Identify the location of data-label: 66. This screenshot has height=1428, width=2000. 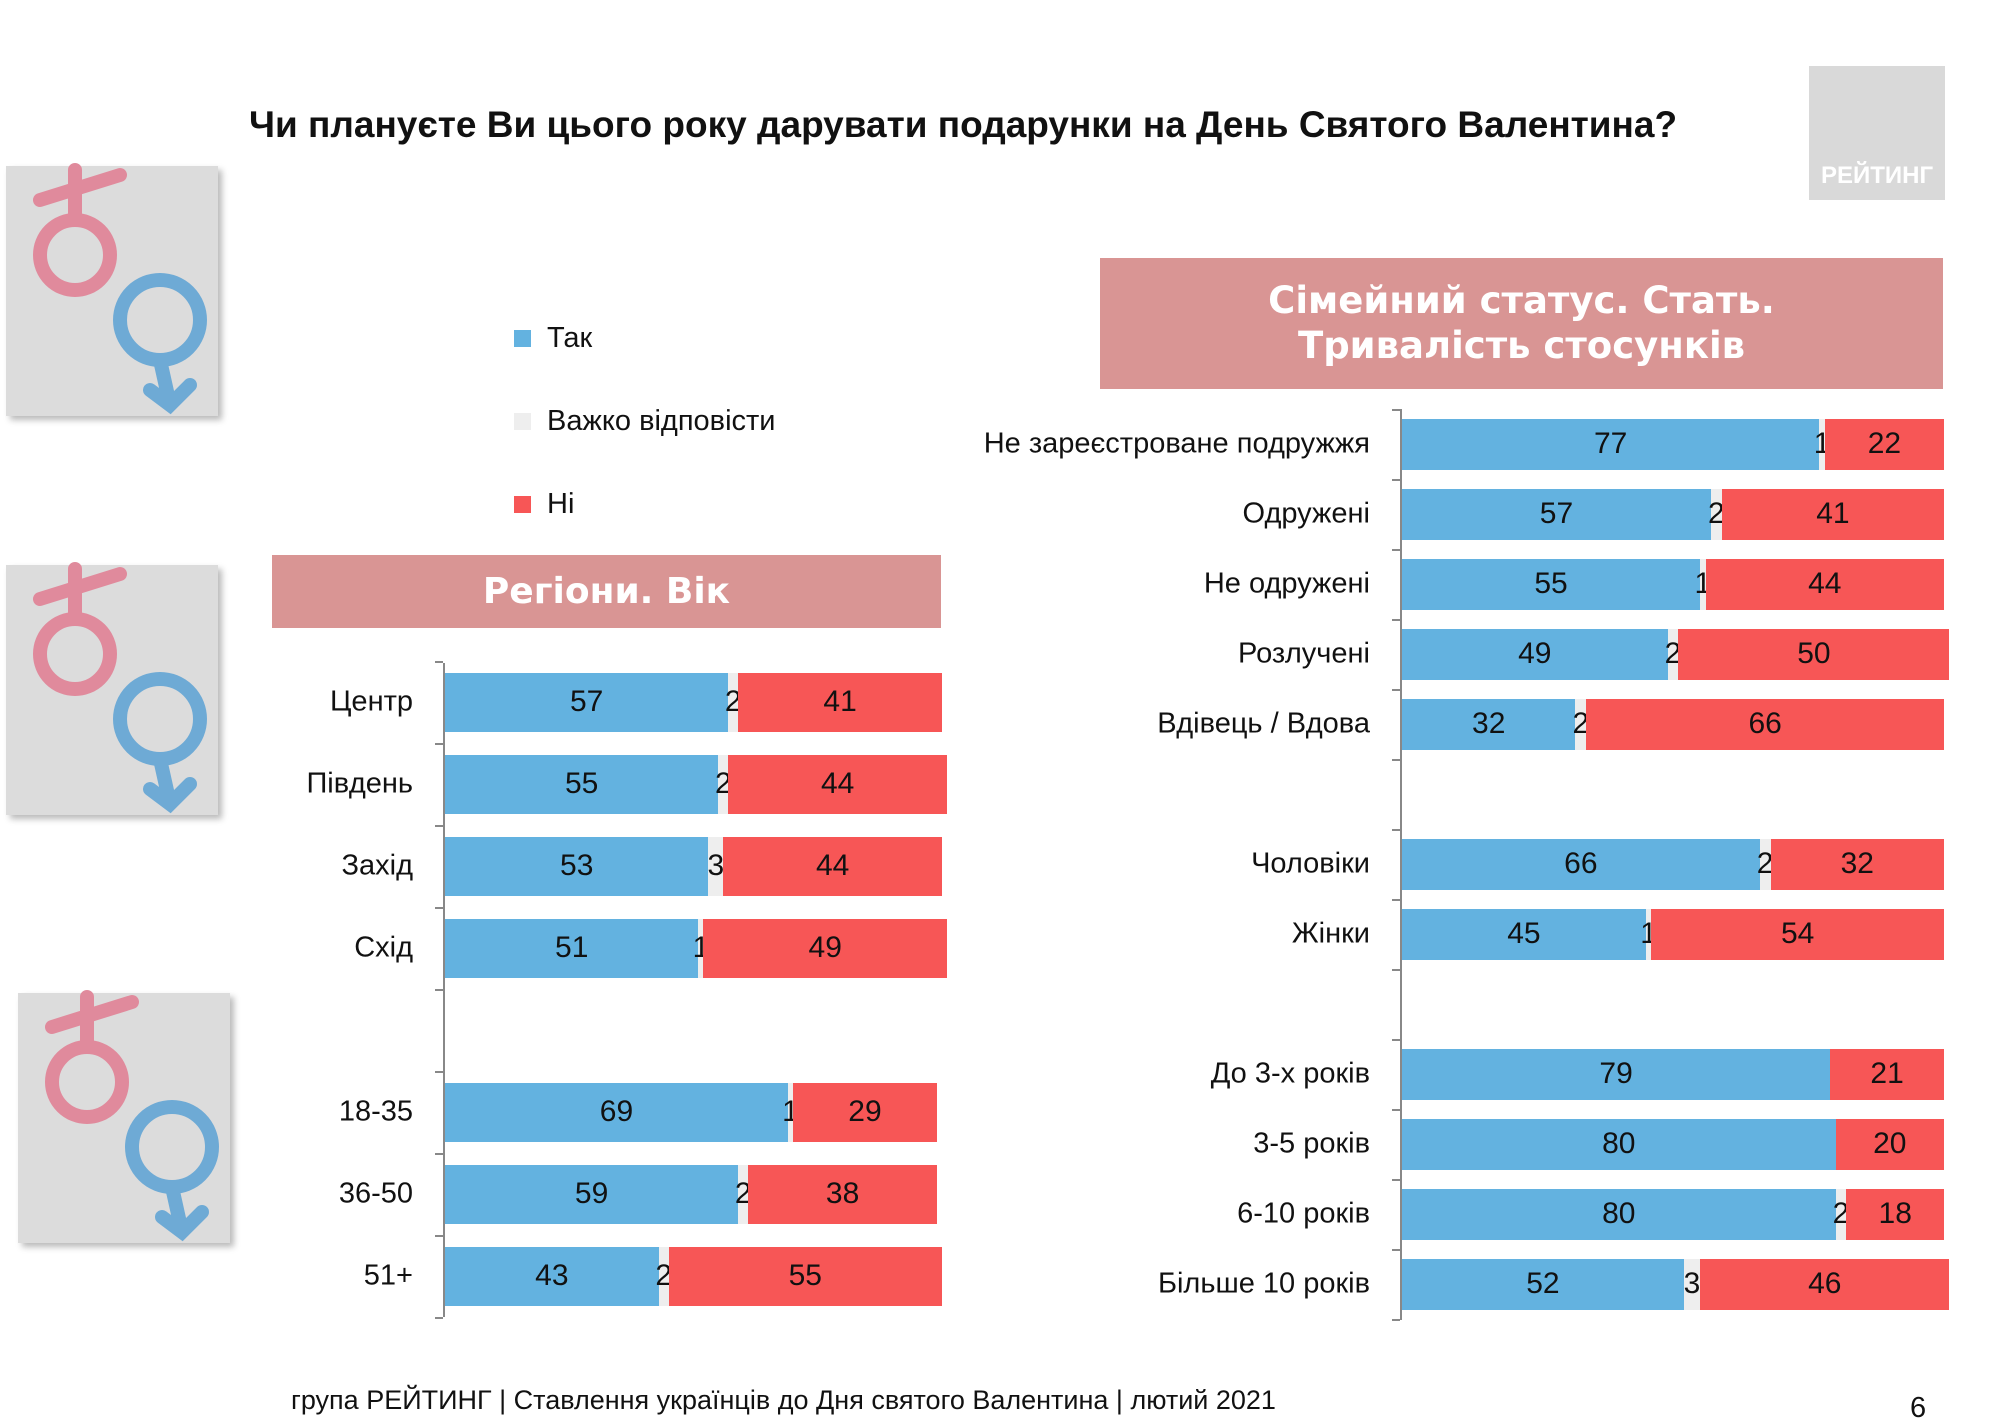
(1765, 723).